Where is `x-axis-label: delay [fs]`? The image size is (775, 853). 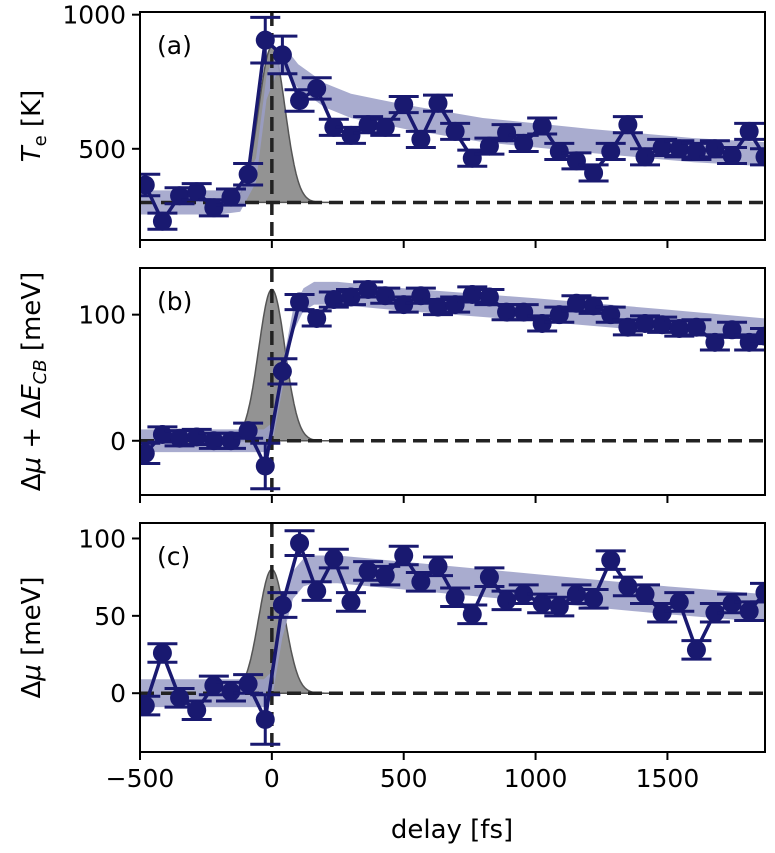 x-axis-label: delay [fs] is located at coordinates (452, 830).